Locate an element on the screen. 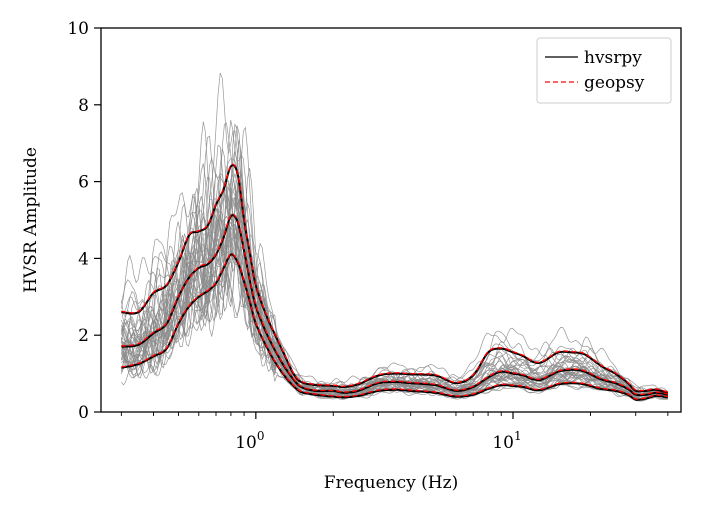 This screenshot has height=512, width=702. y-tick-label: 2 is located at coordinates (83, 336).